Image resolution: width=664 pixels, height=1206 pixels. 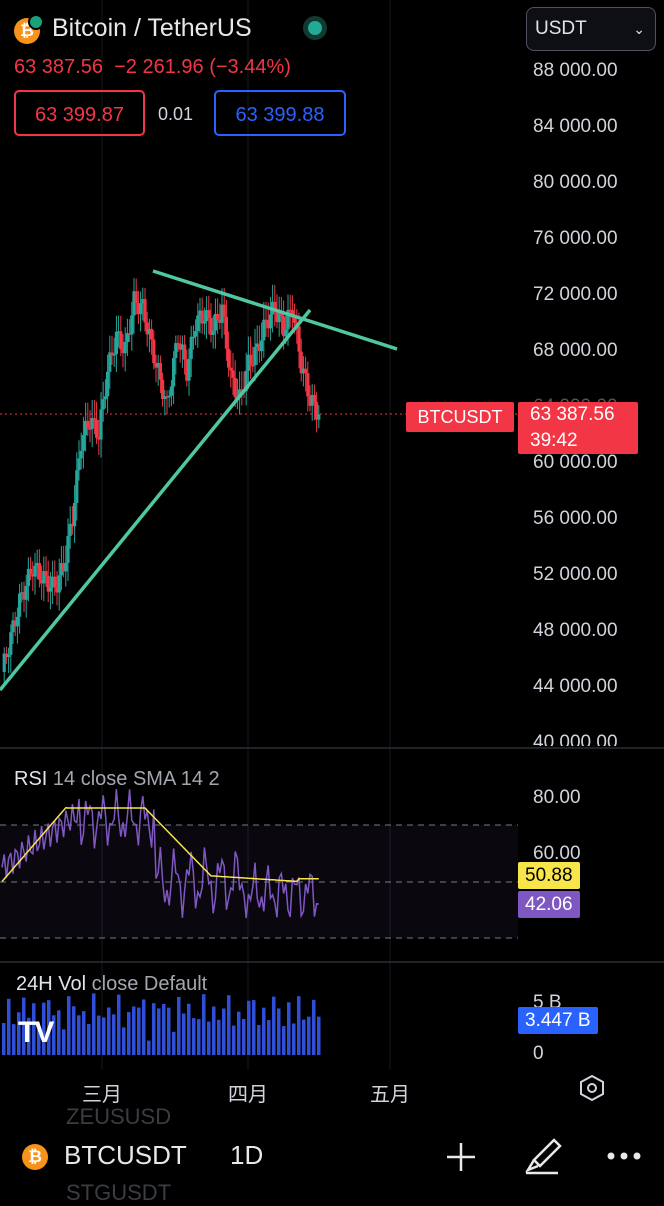 What do you see at coordinates (575, 70) in the screenshot?
I see `price-axis-label: 88 000.00` at bounding box center [575, 70].